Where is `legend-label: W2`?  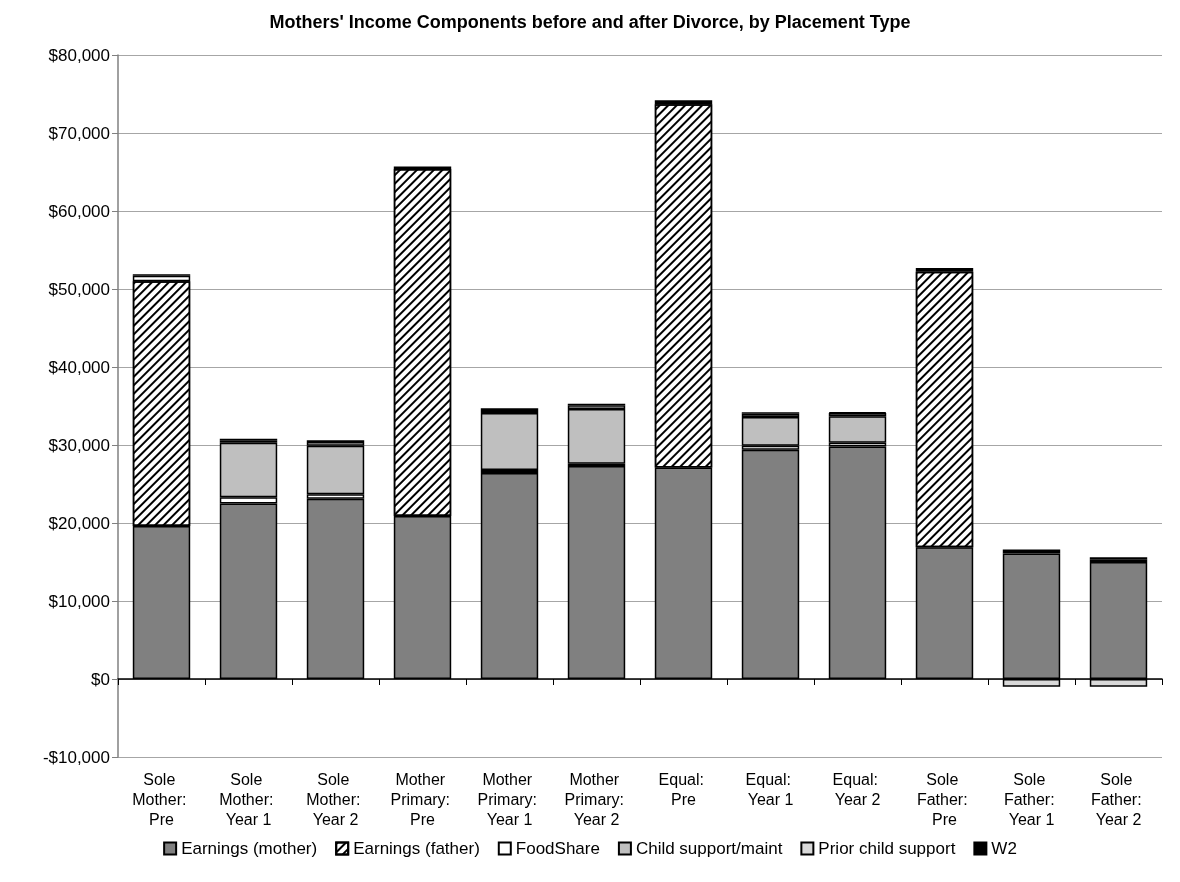 legend-label: W2 is located at coordinates (1004, 848).